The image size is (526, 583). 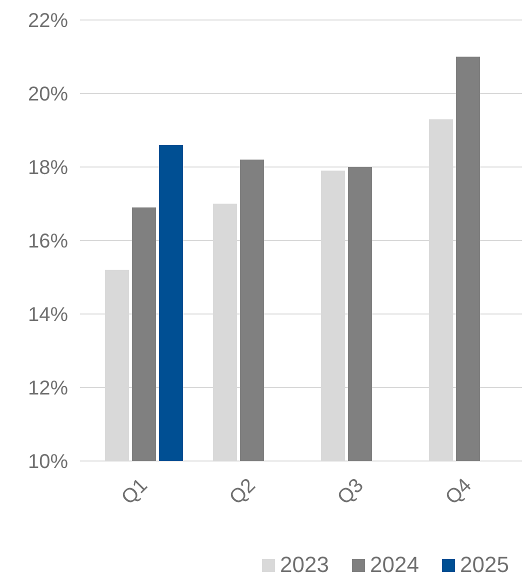 I want to click on y-tick-label: 18%, so click(x=48, y=168).